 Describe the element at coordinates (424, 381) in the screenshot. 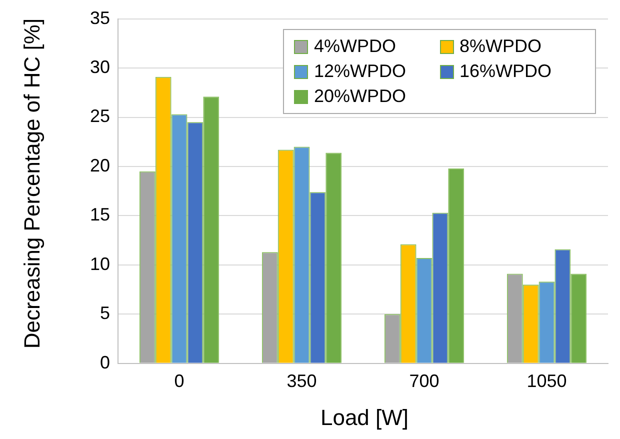

I see `x-tick-label: 700` at that location.